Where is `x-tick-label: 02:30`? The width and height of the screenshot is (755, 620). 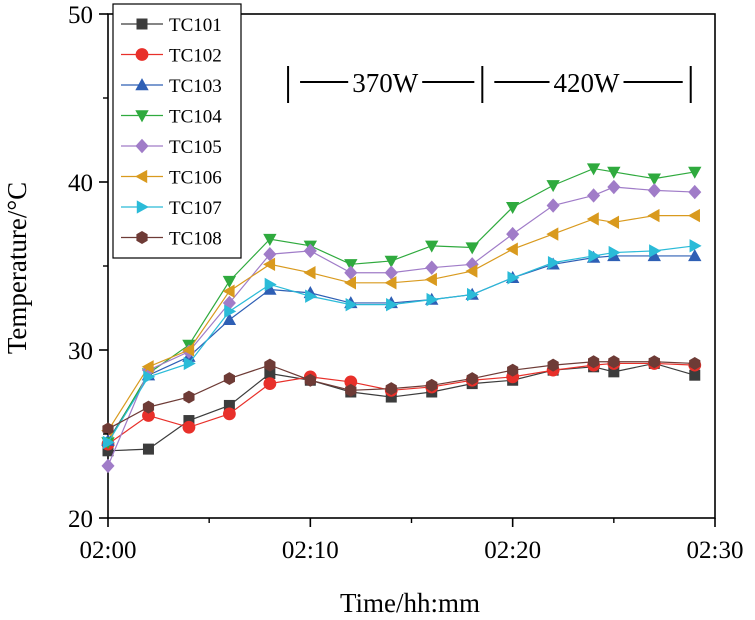 x-tick-label: 02:30 is located at coordinates (715, 550).